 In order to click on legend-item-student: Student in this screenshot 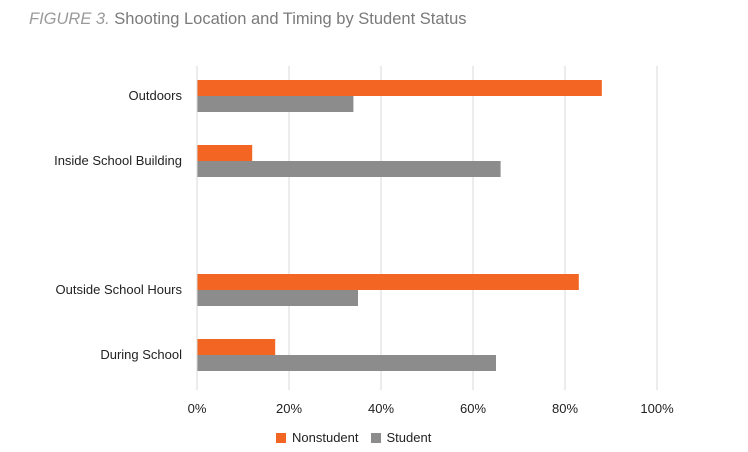, I will do `click(401, 437)`.